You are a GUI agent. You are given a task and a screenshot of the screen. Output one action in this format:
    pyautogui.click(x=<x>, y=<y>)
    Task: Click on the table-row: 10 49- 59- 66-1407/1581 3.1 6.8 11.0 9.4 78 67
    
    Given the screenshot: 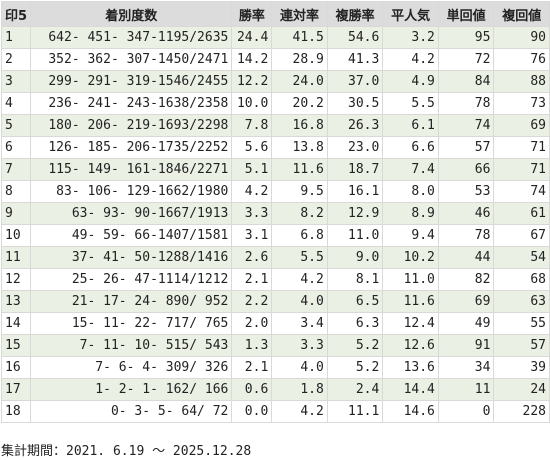 What is the action you would take?
    pyautogui.click(x=275, y=235)
    